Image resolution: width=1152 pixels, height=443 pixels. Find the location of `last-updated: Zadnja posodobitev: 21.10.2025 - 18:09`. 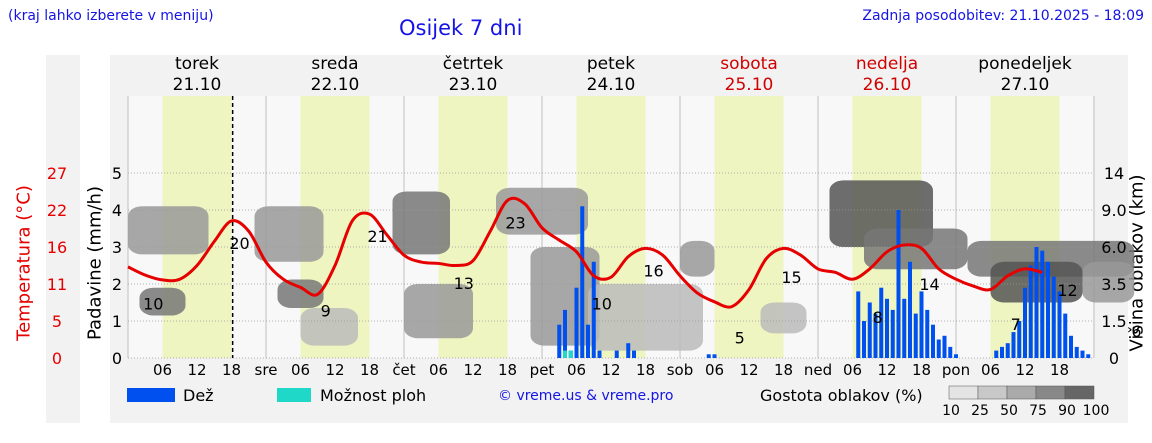

last-updated: Zadnja posodobitev: 21.10.2025 - 18:09 is located at coordinates (1003, 16).